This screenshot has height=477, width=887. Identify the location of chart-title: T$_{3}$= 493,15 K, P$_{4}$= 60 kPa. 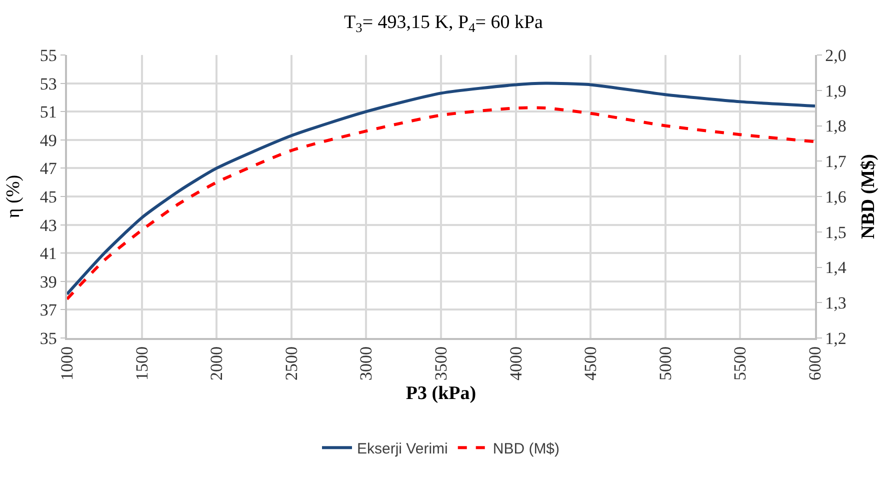
(444, 24).